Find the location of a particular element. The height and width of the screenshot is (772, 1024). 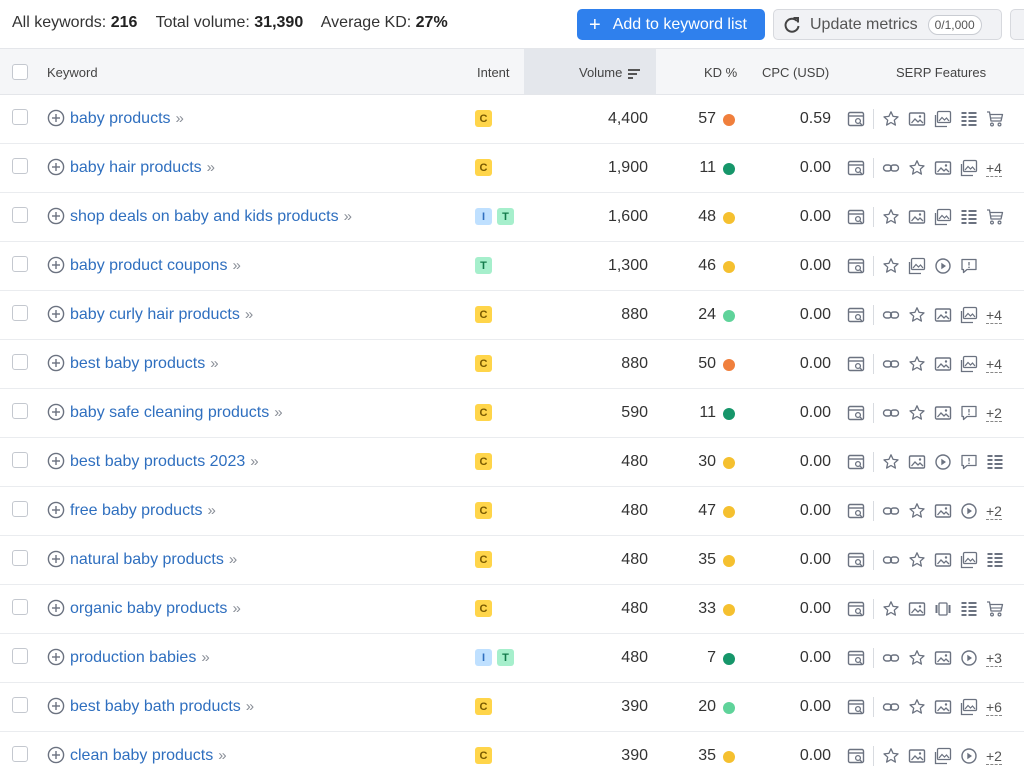

keyword-link: best baby products» is located at coordinates (144, 364).